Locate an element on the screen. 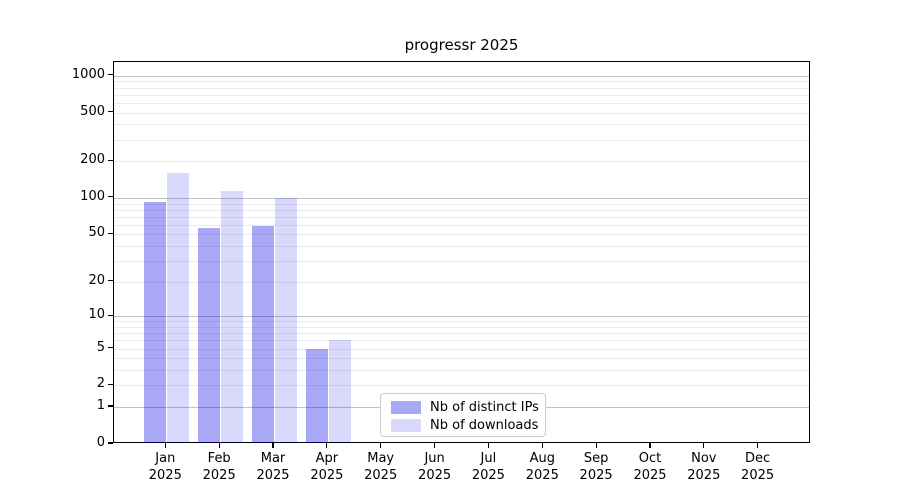 This screenshot has width=900, height=500. y-tick-label-5: 5 is located at coordinates (100, 347).